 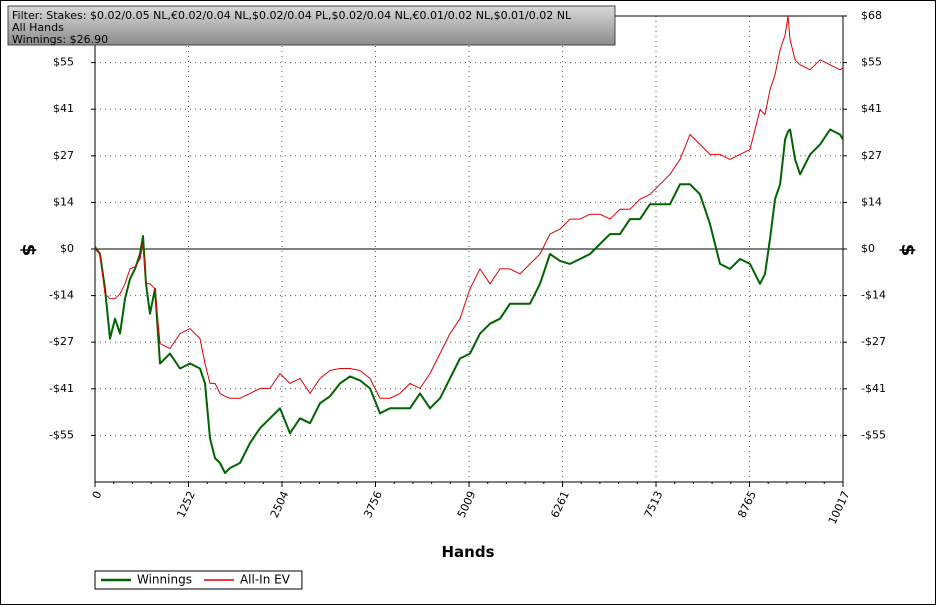 I want to click on y-tick-label: $55, so click(x=63, y=62).